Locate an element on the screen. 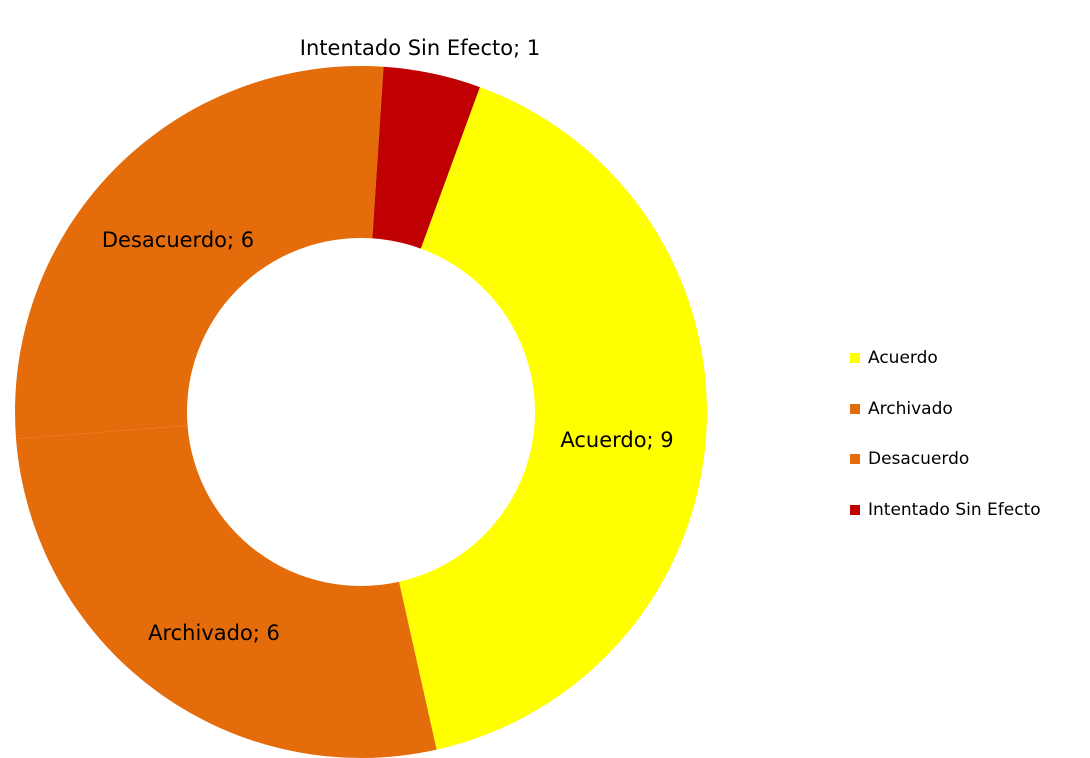  legend-item: Acuerdo is located at coordinates (894, 358).